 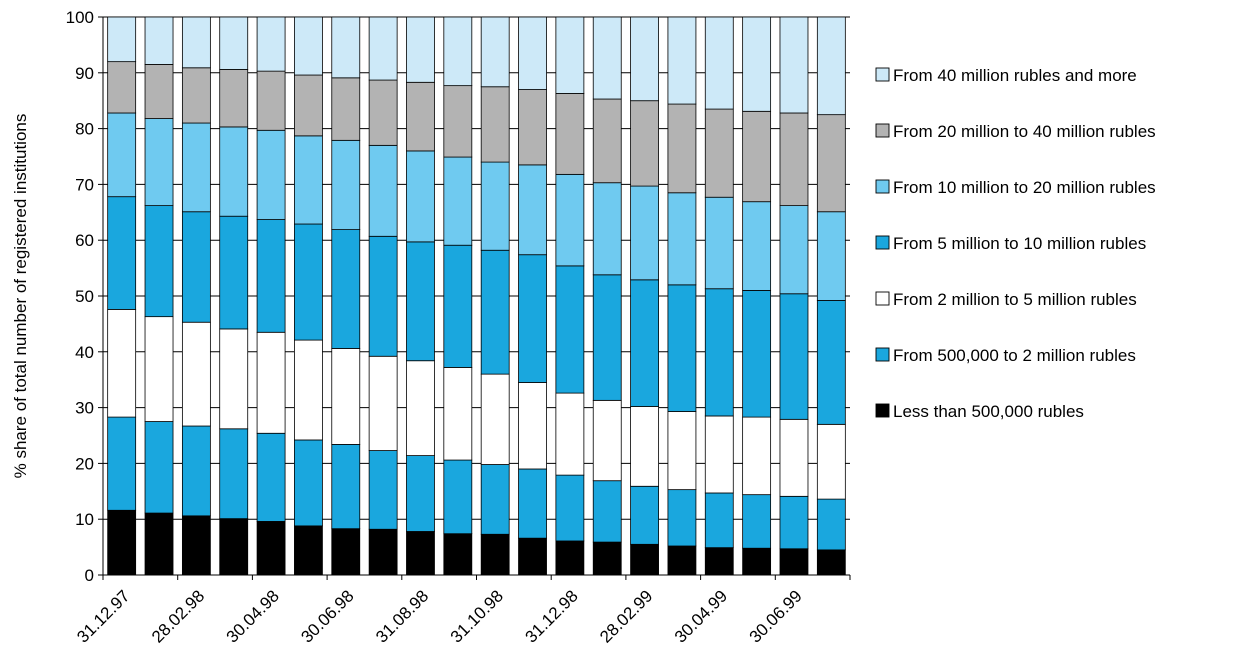 What do you see at coordinates (988, 411) in the screenshot?
I see `legend-label: Less than 500,000 rubles` at bounding box center [988, 411].